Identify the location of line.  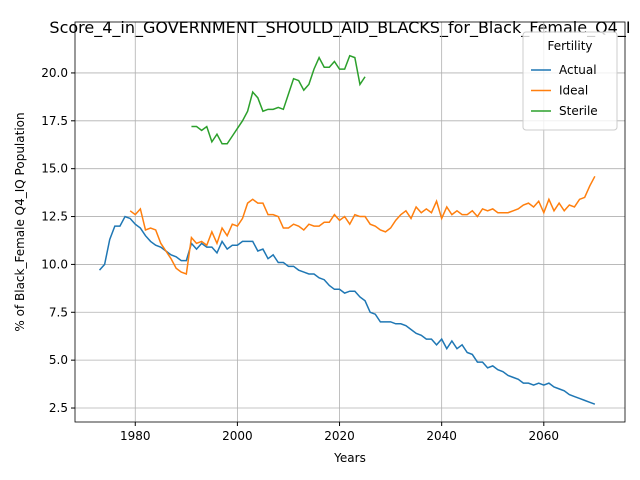
(278, 99).